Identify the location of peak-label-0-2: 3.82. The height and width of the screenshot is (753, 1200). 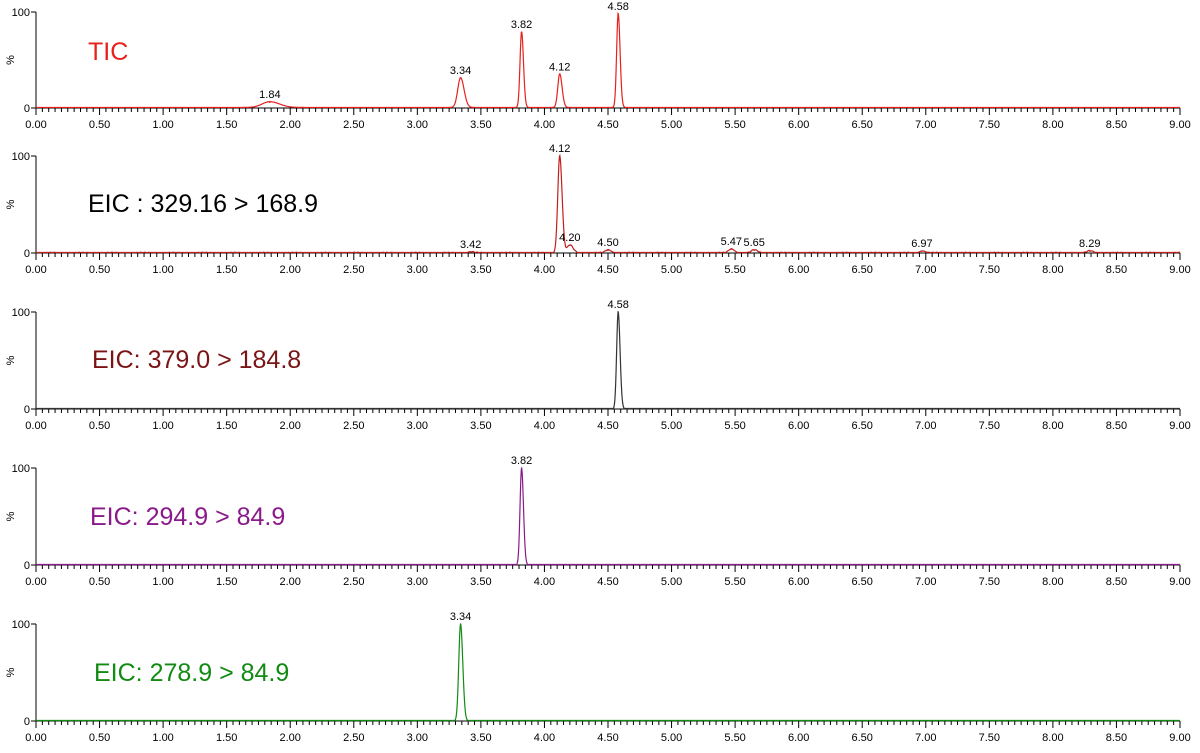
(521, 25).